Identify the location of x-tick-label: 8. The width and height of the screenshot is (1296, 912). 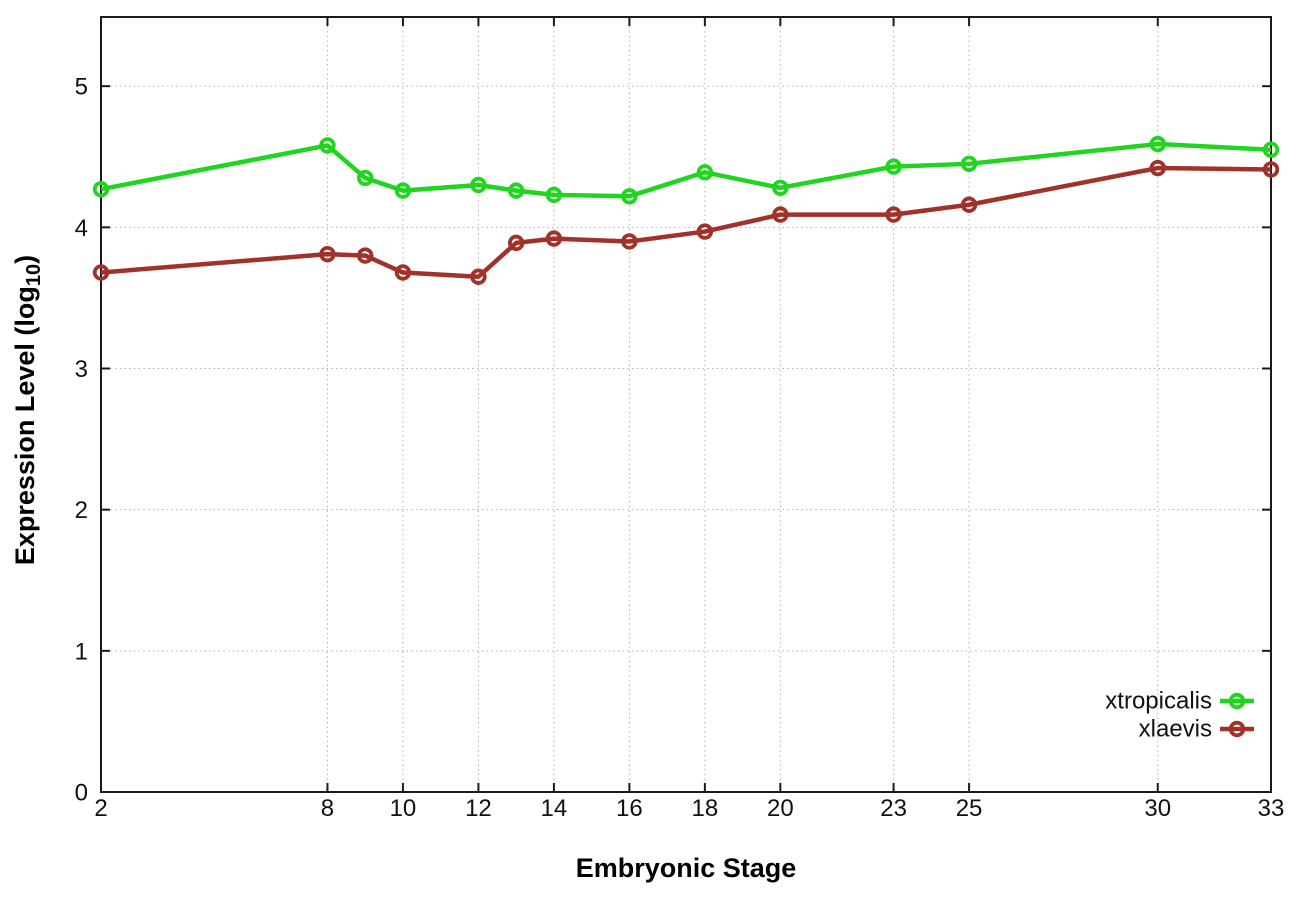
(327, 808).